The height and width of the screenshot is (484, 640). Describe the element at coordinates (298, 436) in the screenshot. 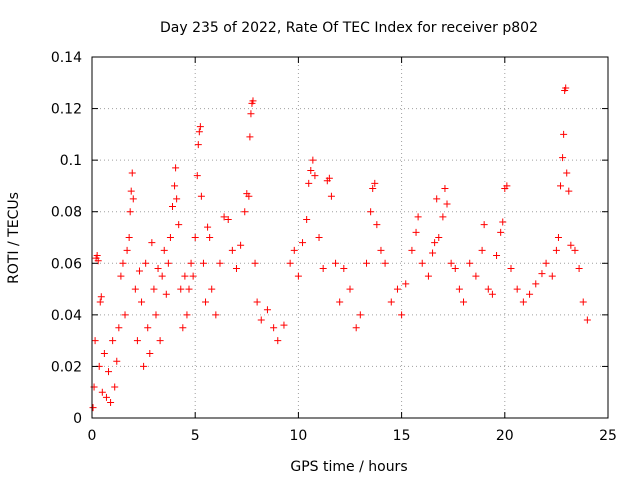

I see `x-tick-label: 10` at that location.